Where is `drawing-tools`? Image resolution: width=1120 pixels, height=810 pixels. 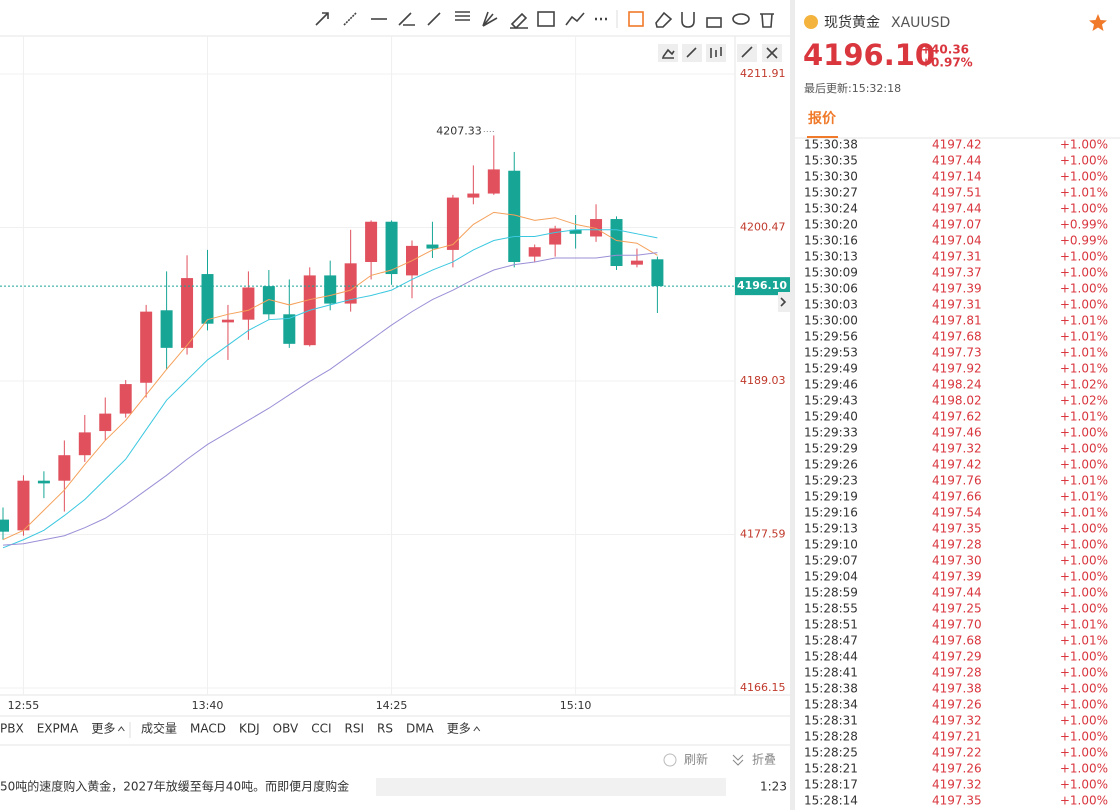
drawing-tools is located at coordinates (544, 20).